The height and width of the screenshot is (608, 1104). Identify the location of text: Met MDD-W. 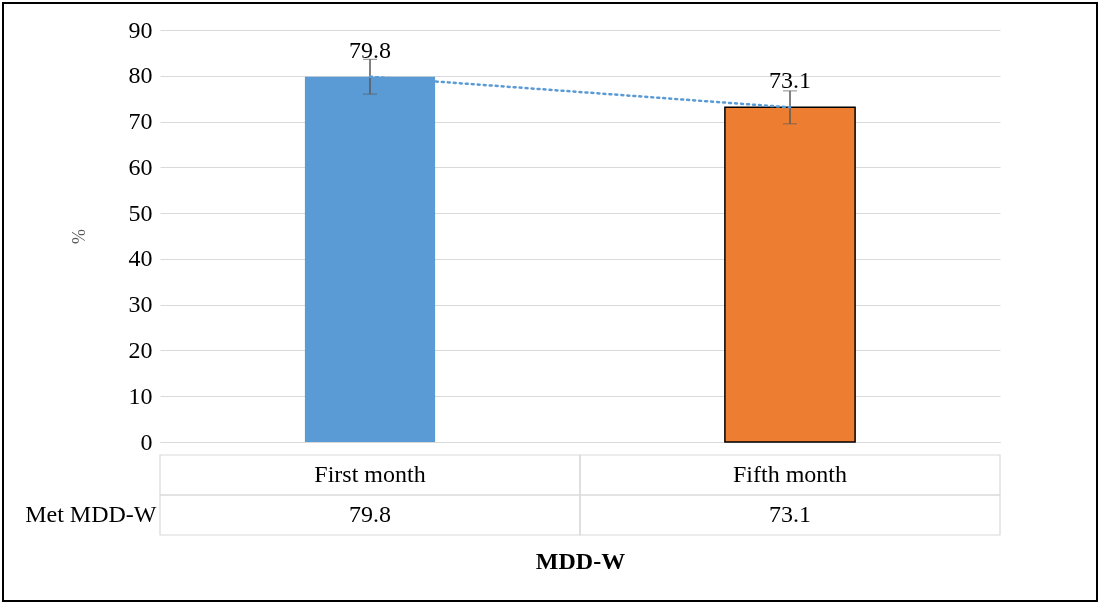
(91, 514).